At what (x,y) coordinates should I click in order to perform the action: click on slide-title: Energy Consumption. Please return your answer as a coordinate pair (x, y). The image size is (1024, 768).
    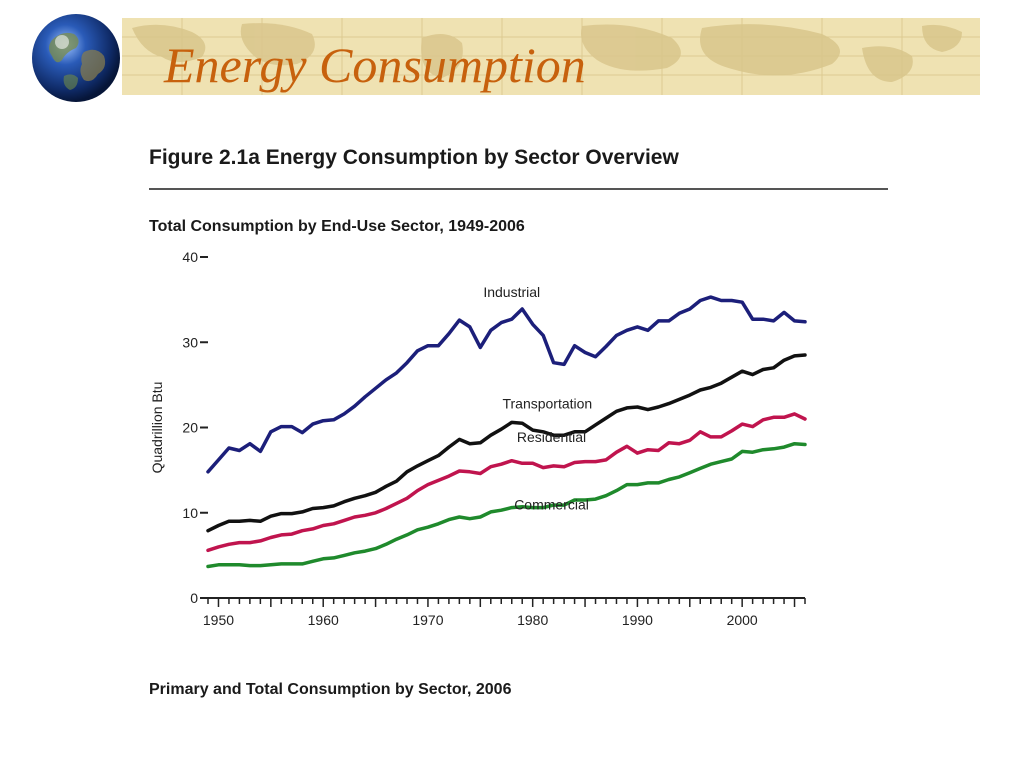
    Looking at the image, I should click on (375, 65).